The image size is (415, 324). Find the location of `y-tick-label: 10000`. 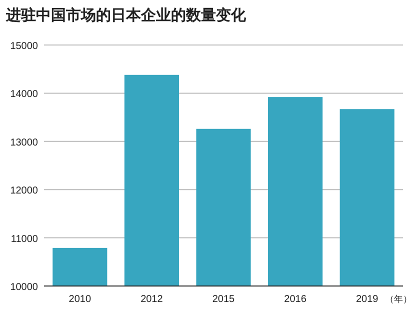

y-tick-label: 10000 is located at coordinates (24, 287).